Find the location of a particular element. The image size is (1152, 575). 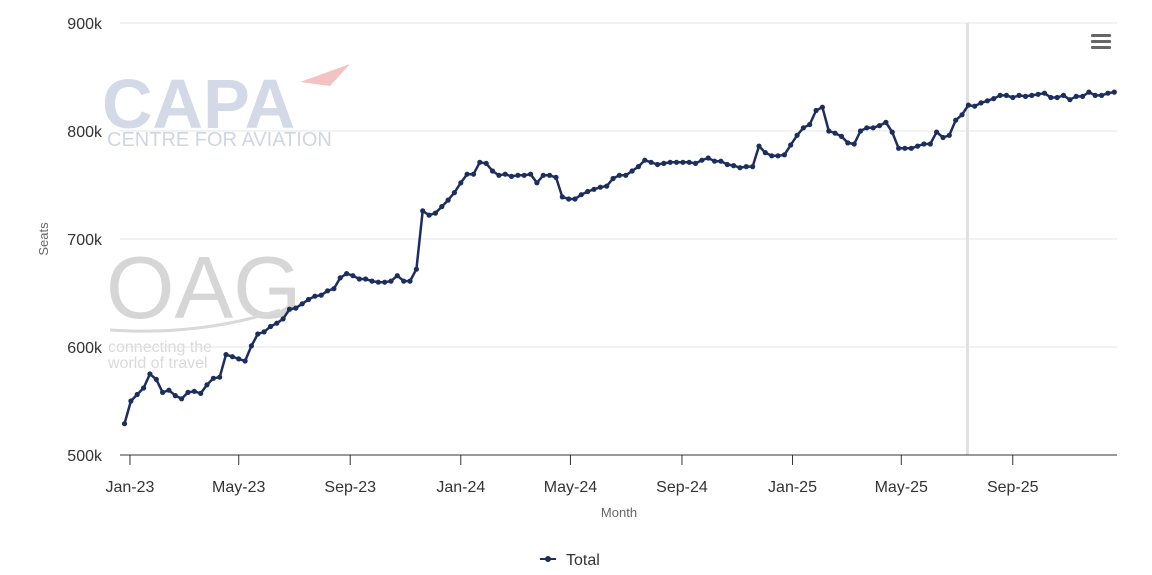

x-axis-title: Month is located at coordinates (619, 512).